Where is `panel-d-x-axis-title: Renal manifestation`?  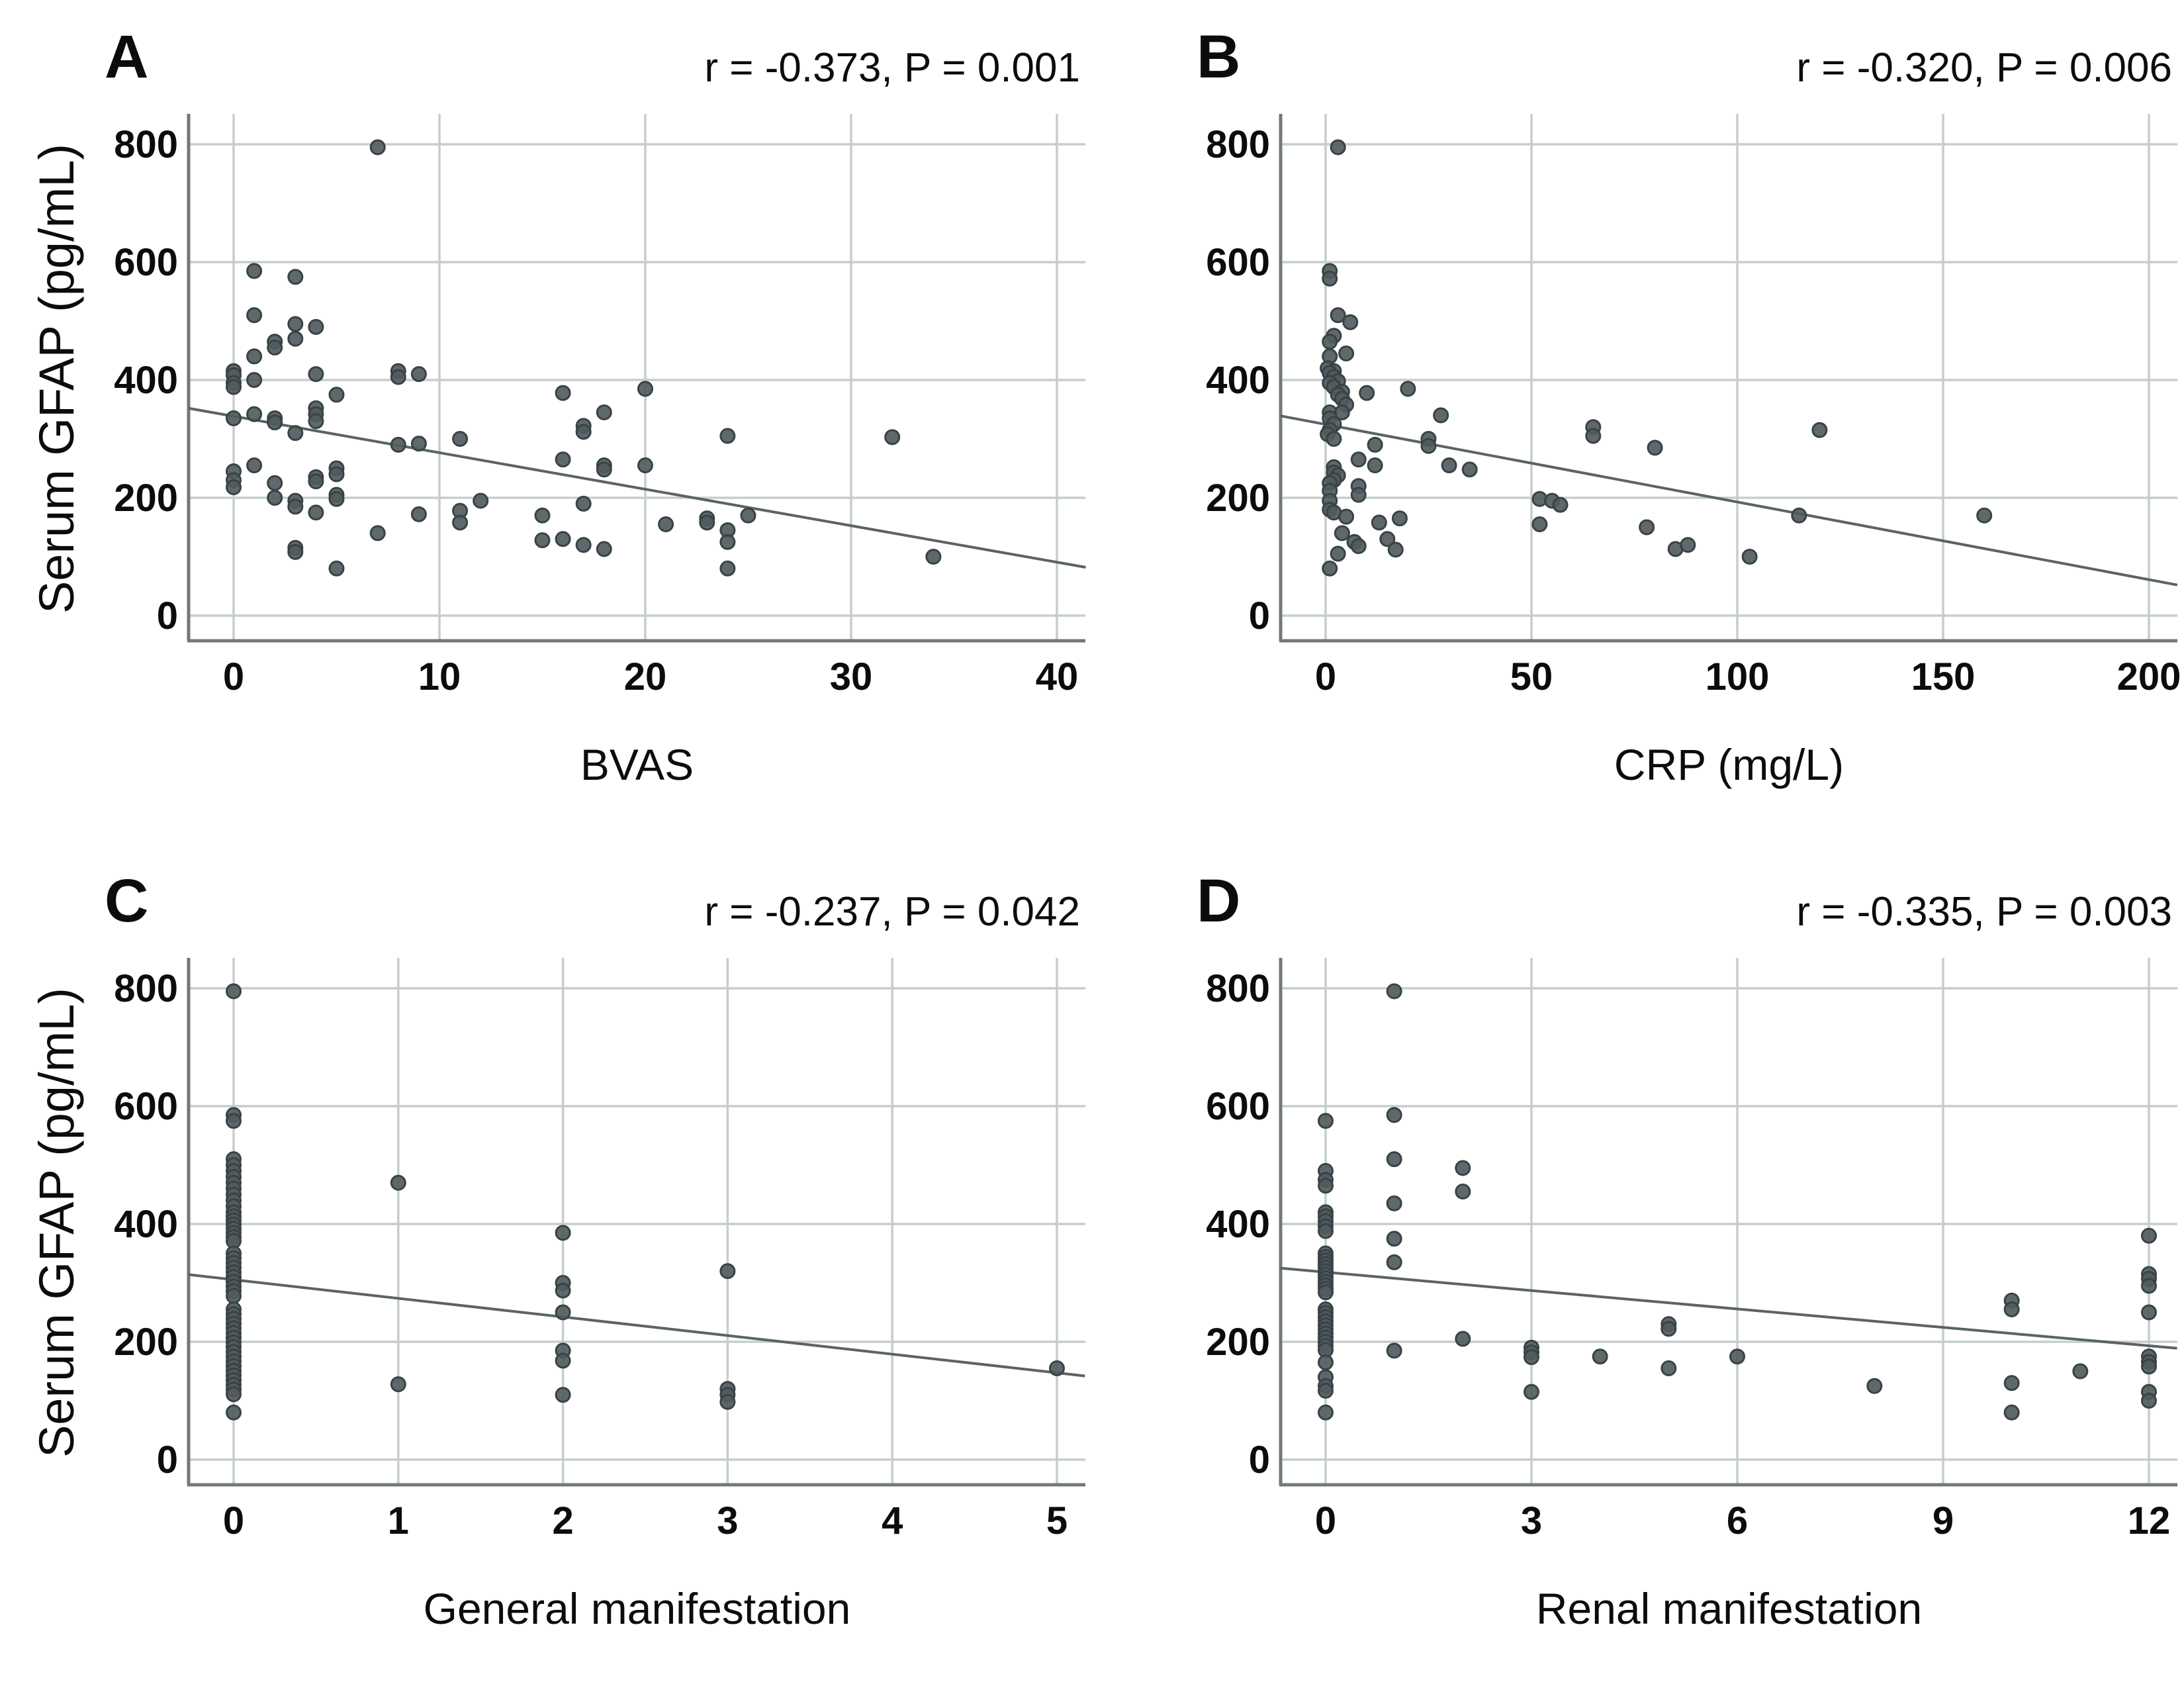
panel-d-x-axis-title: Renal manifestation is located at coordinates (1729, 1608).